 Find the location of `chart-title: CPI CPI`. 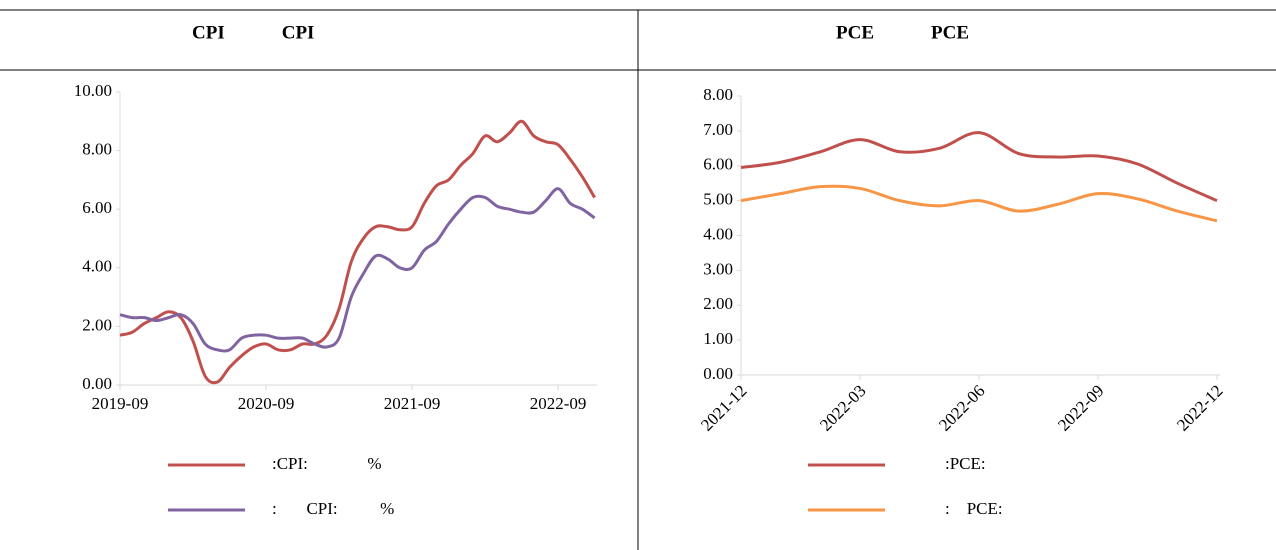

chart-title: CPI CPI is located at coordinates (253, 32).